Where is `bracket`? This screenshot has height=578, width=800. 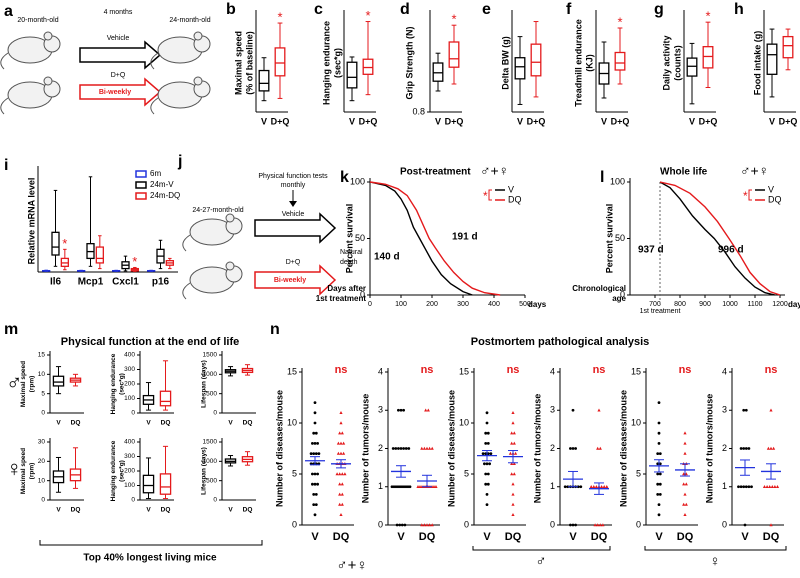
bracket is located at coordinates (151, 543).